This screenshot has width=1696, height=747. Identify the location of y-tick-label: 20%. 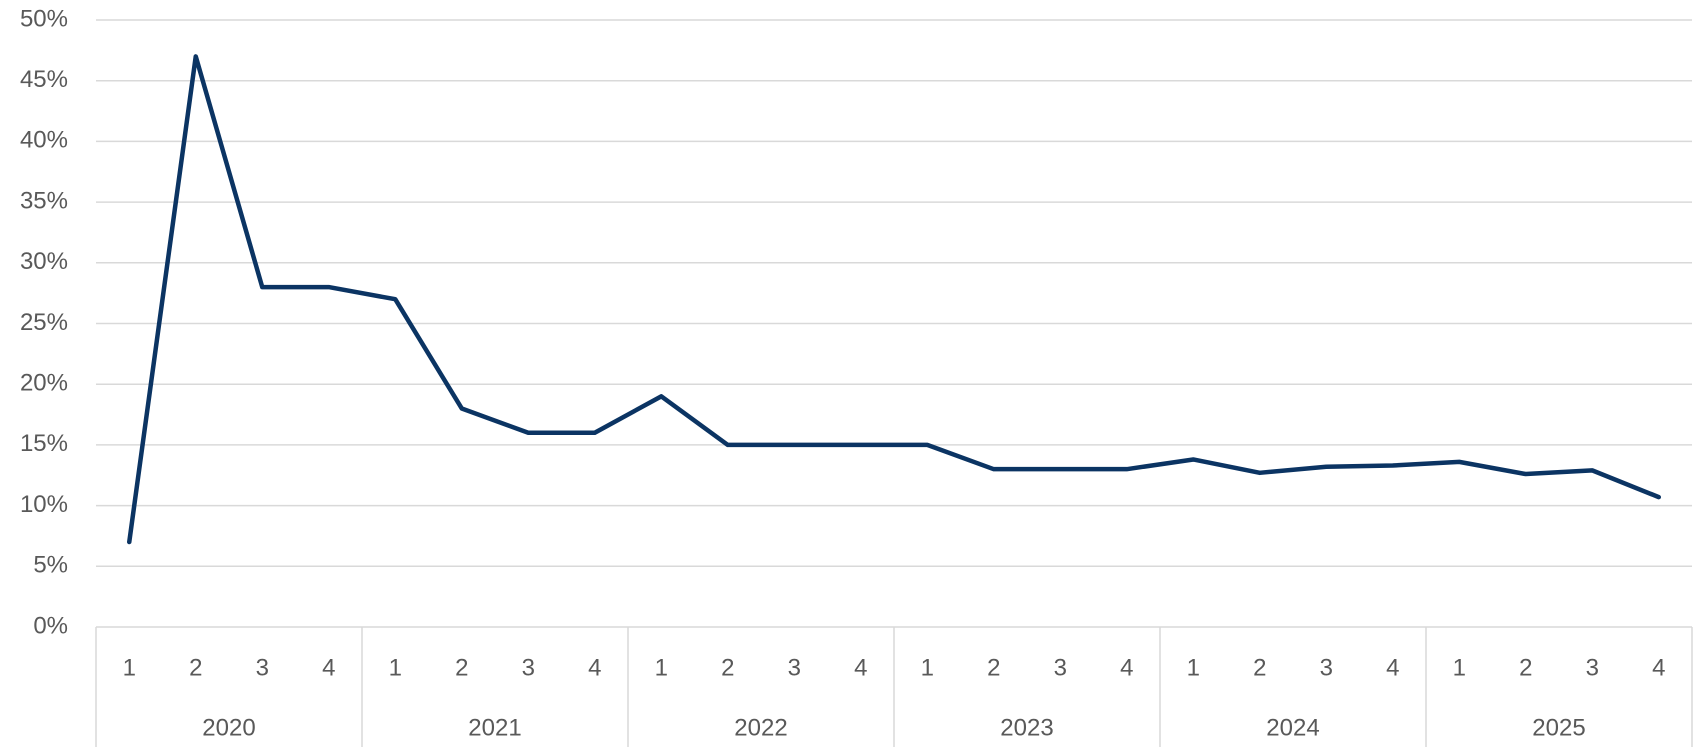
(44, 383).